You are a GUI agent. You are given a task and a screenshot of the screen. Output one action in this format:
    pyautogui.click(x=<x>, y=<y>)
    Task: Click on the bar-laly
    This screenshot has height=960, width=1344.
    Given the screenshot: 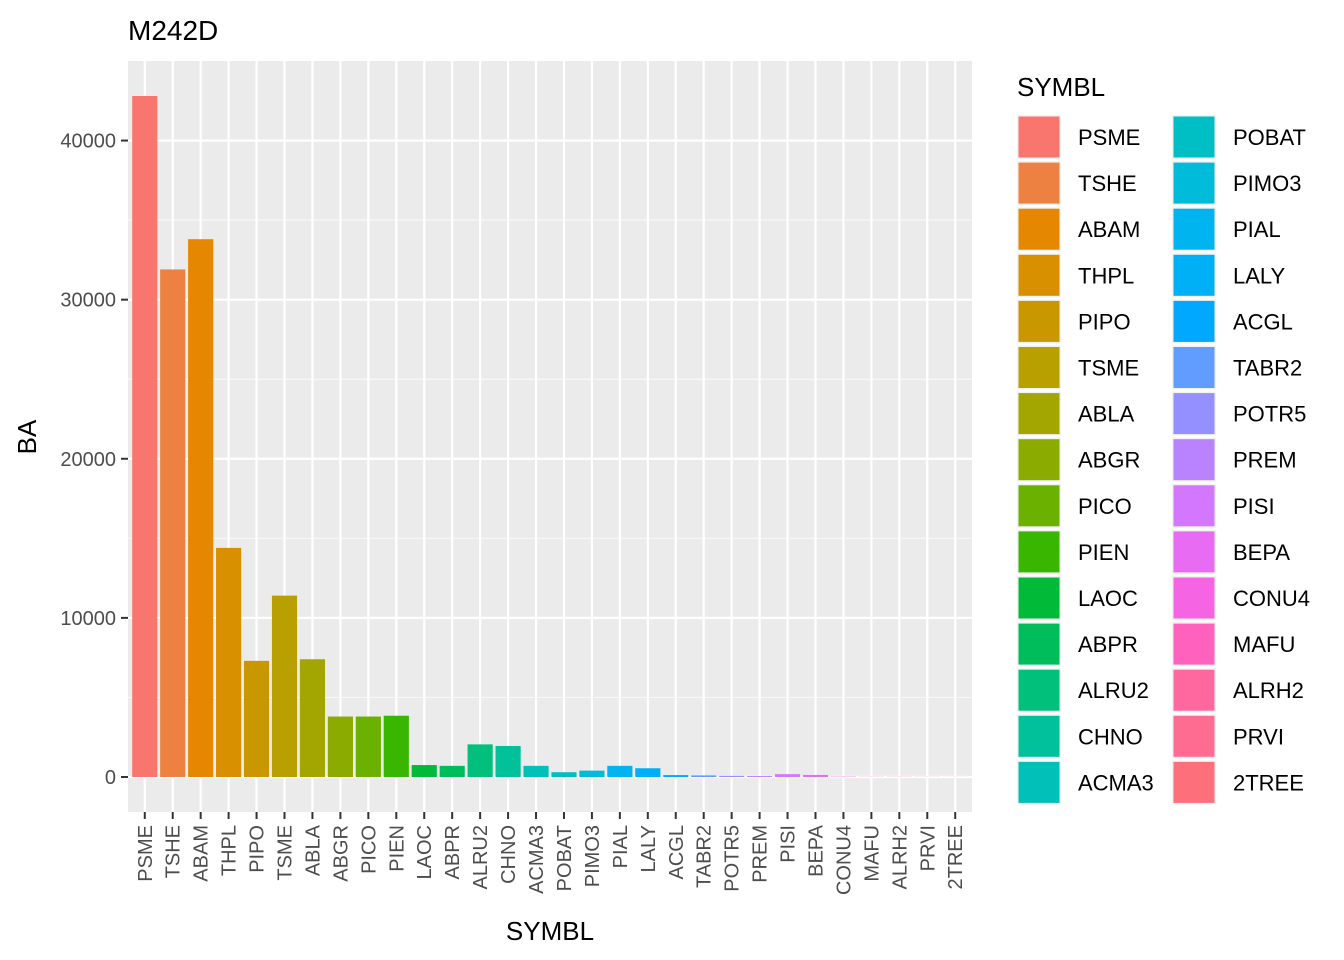 What is the action you would take?
    pyautogui.click(x=648, y=772)
    